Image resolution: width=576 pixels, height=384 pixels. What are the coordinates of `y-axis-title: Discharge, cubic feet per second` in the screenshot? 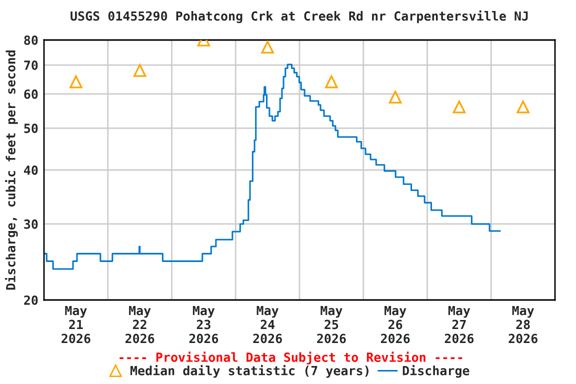 It's located at (11, 170).